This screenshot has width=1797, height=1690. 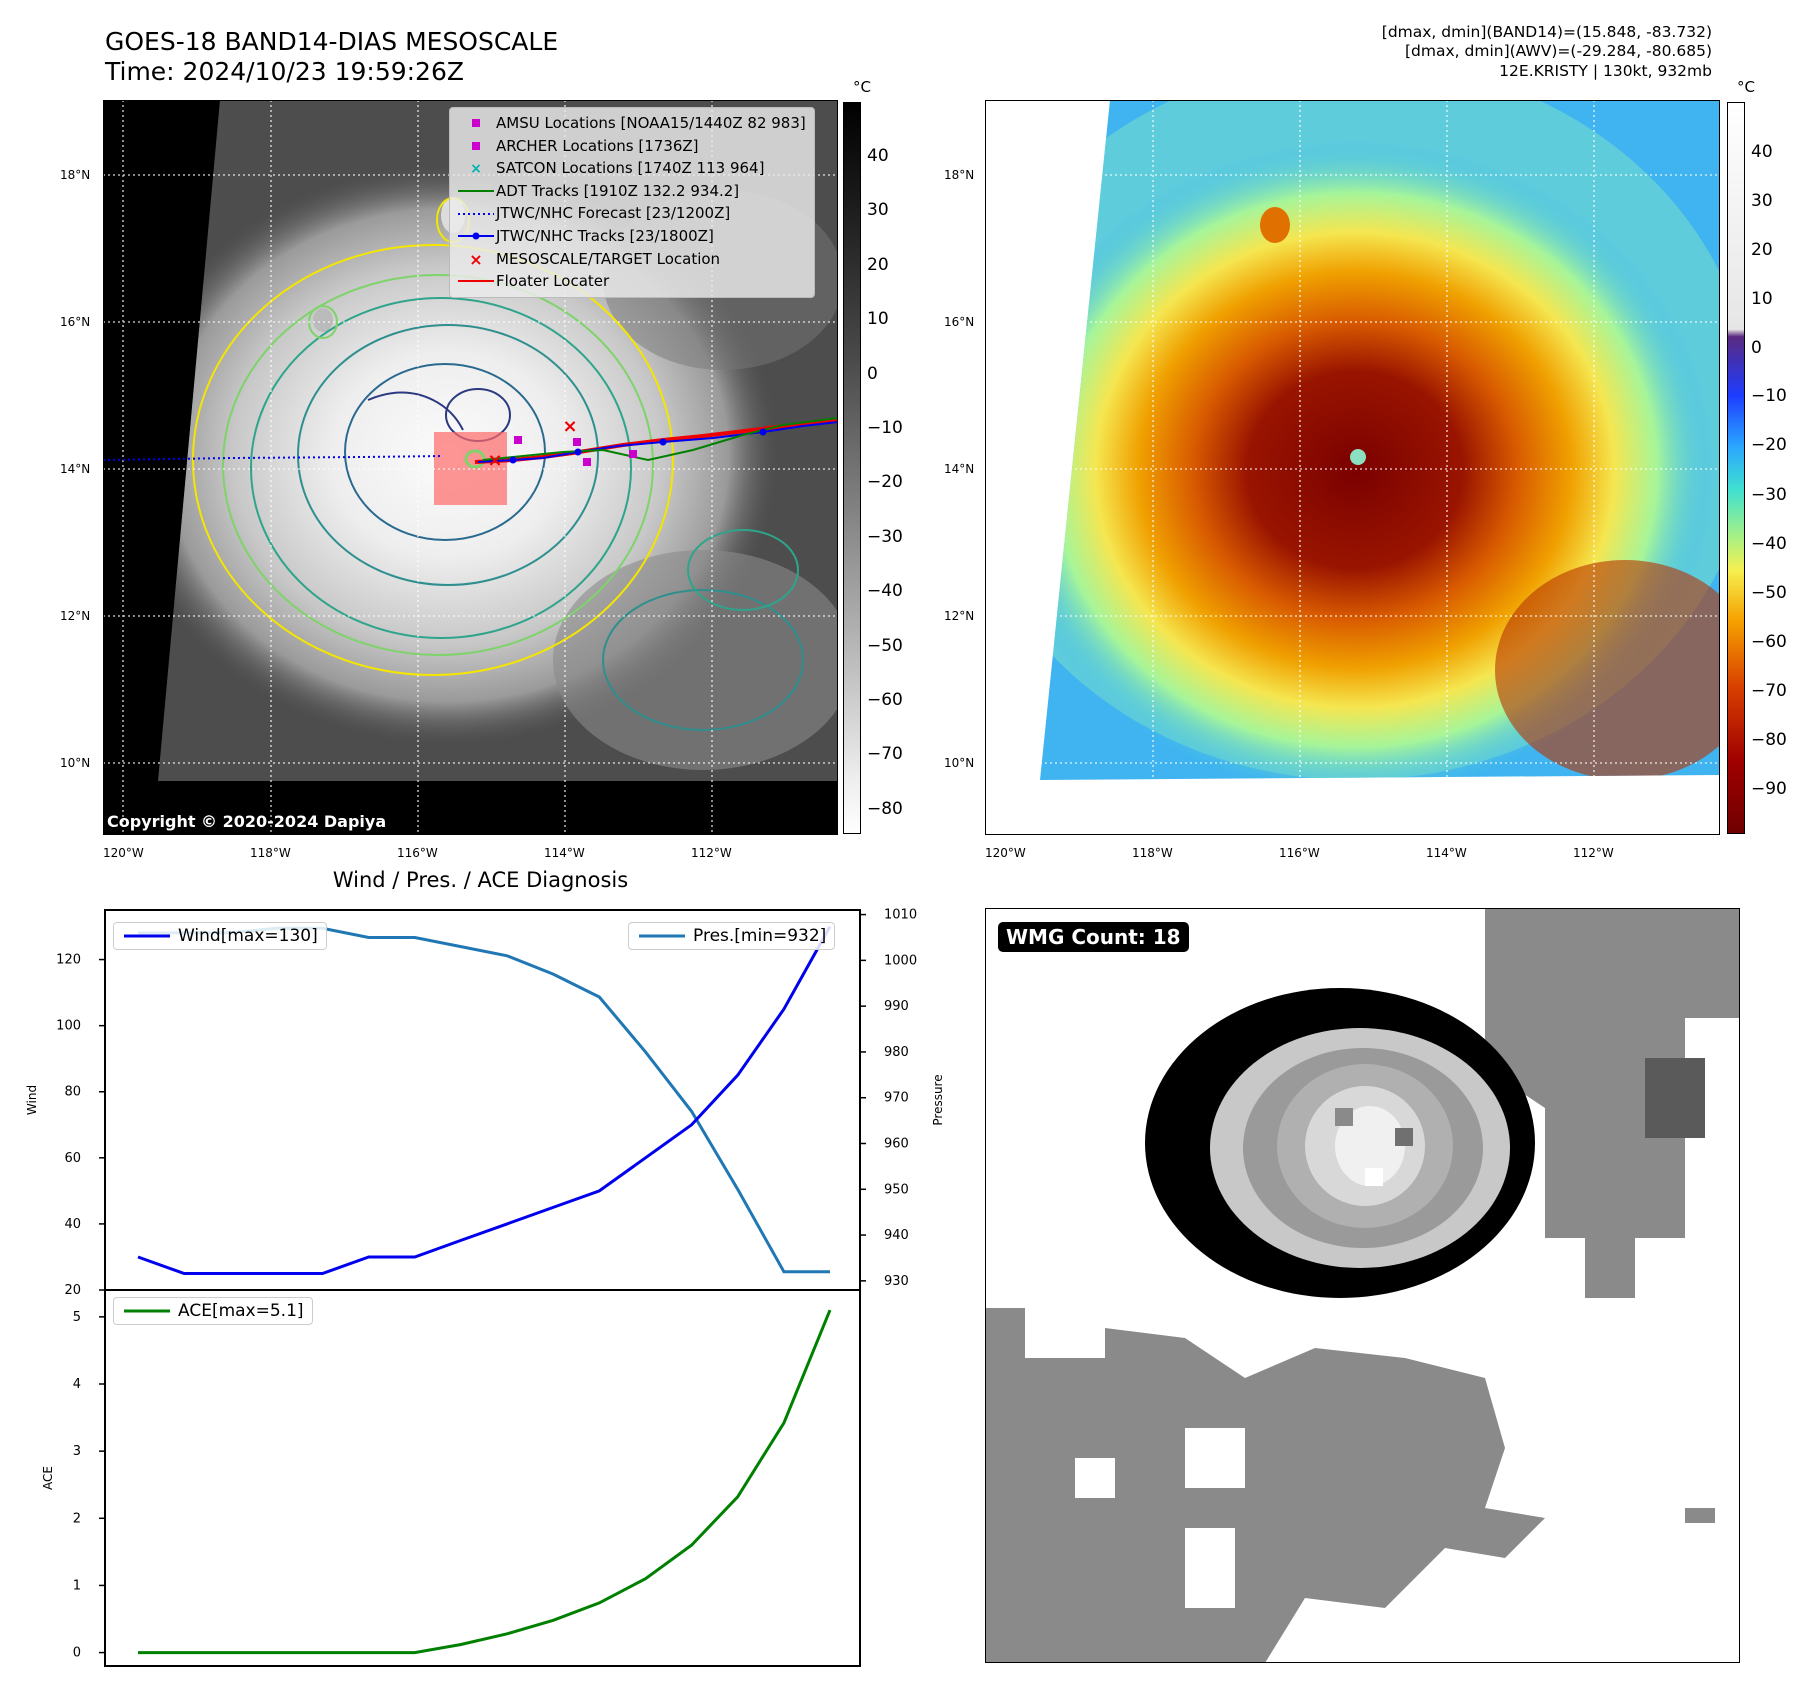 I want to click on pressure-legend-line-icon, so click(x=662, y=936).